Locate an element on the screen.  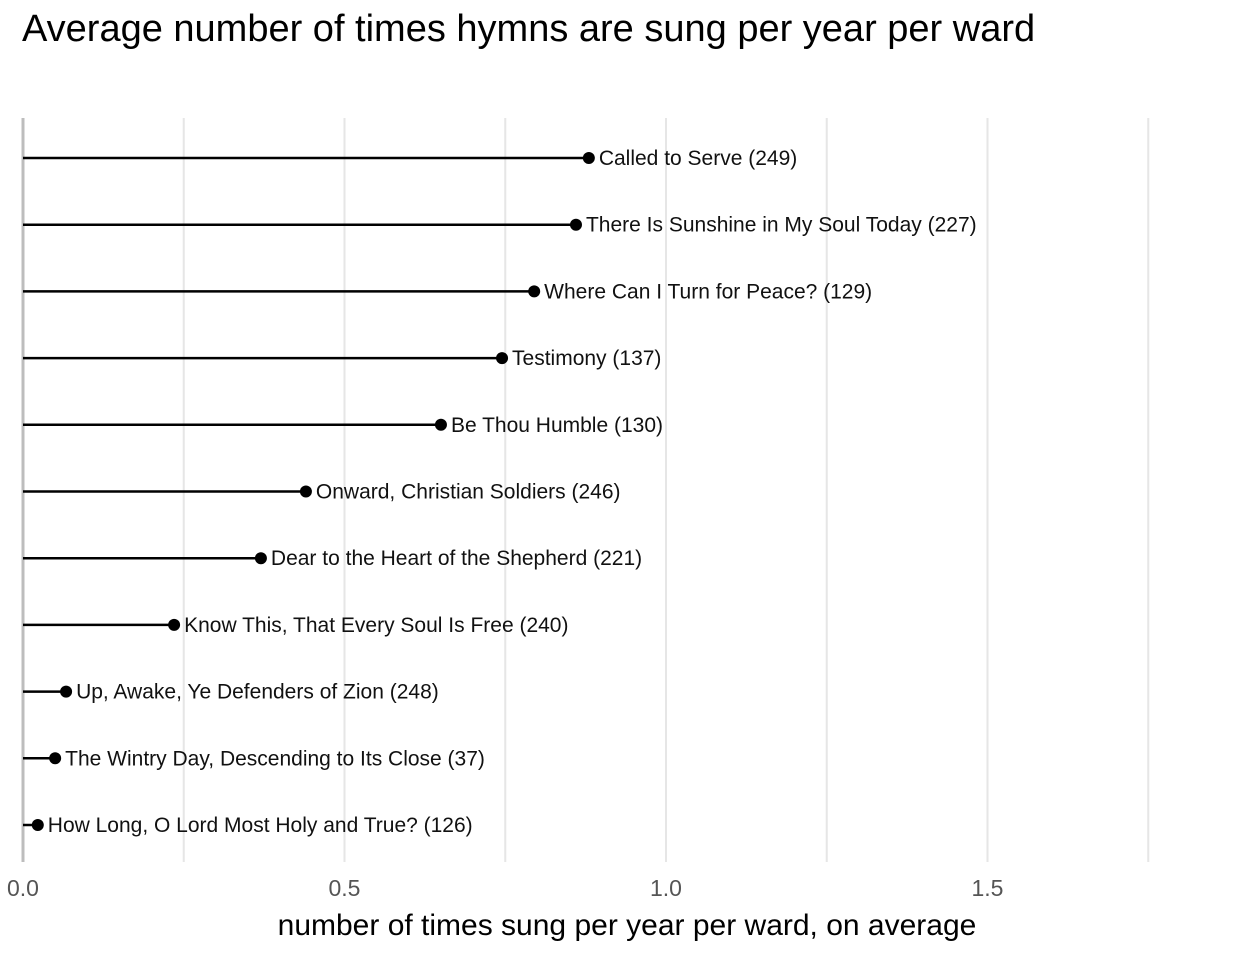
x-tick-label: 0.0 is located at coordinates (23, 888).